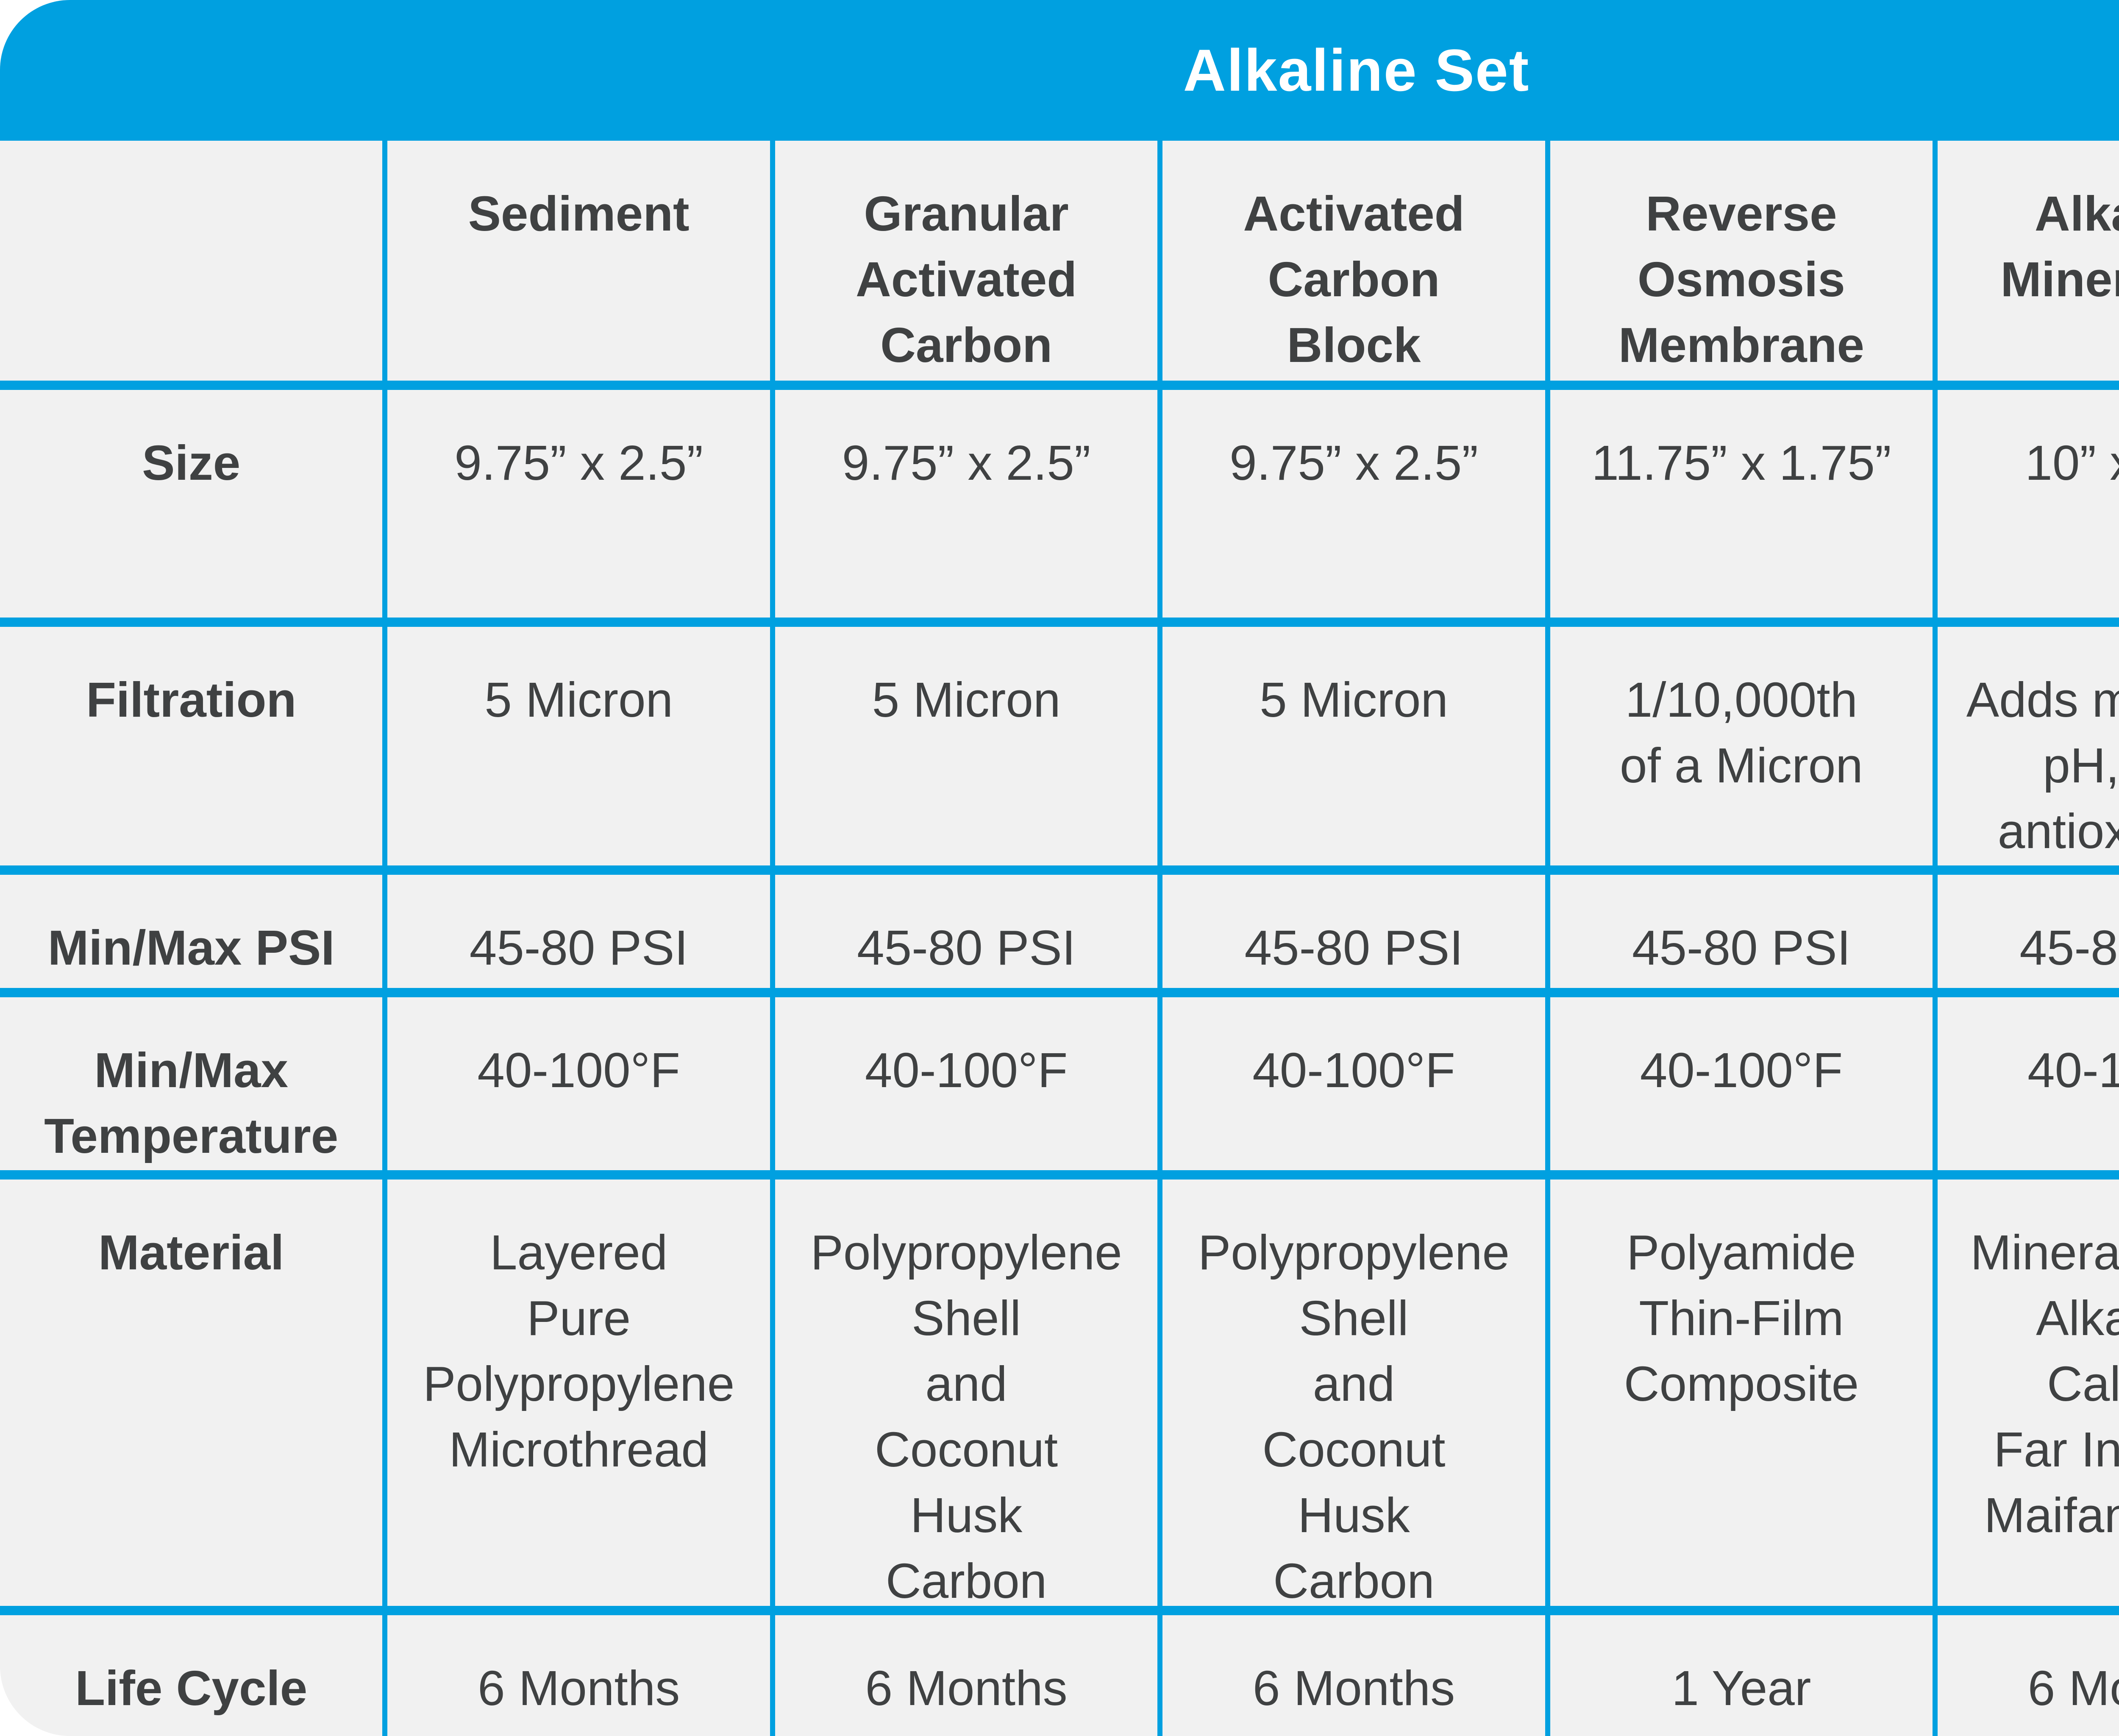  What do you see at coordinates (1059, 70) in the screenshot?
I see `table-title-bar: Alkaline Set` at bounding box center [1059, 70].